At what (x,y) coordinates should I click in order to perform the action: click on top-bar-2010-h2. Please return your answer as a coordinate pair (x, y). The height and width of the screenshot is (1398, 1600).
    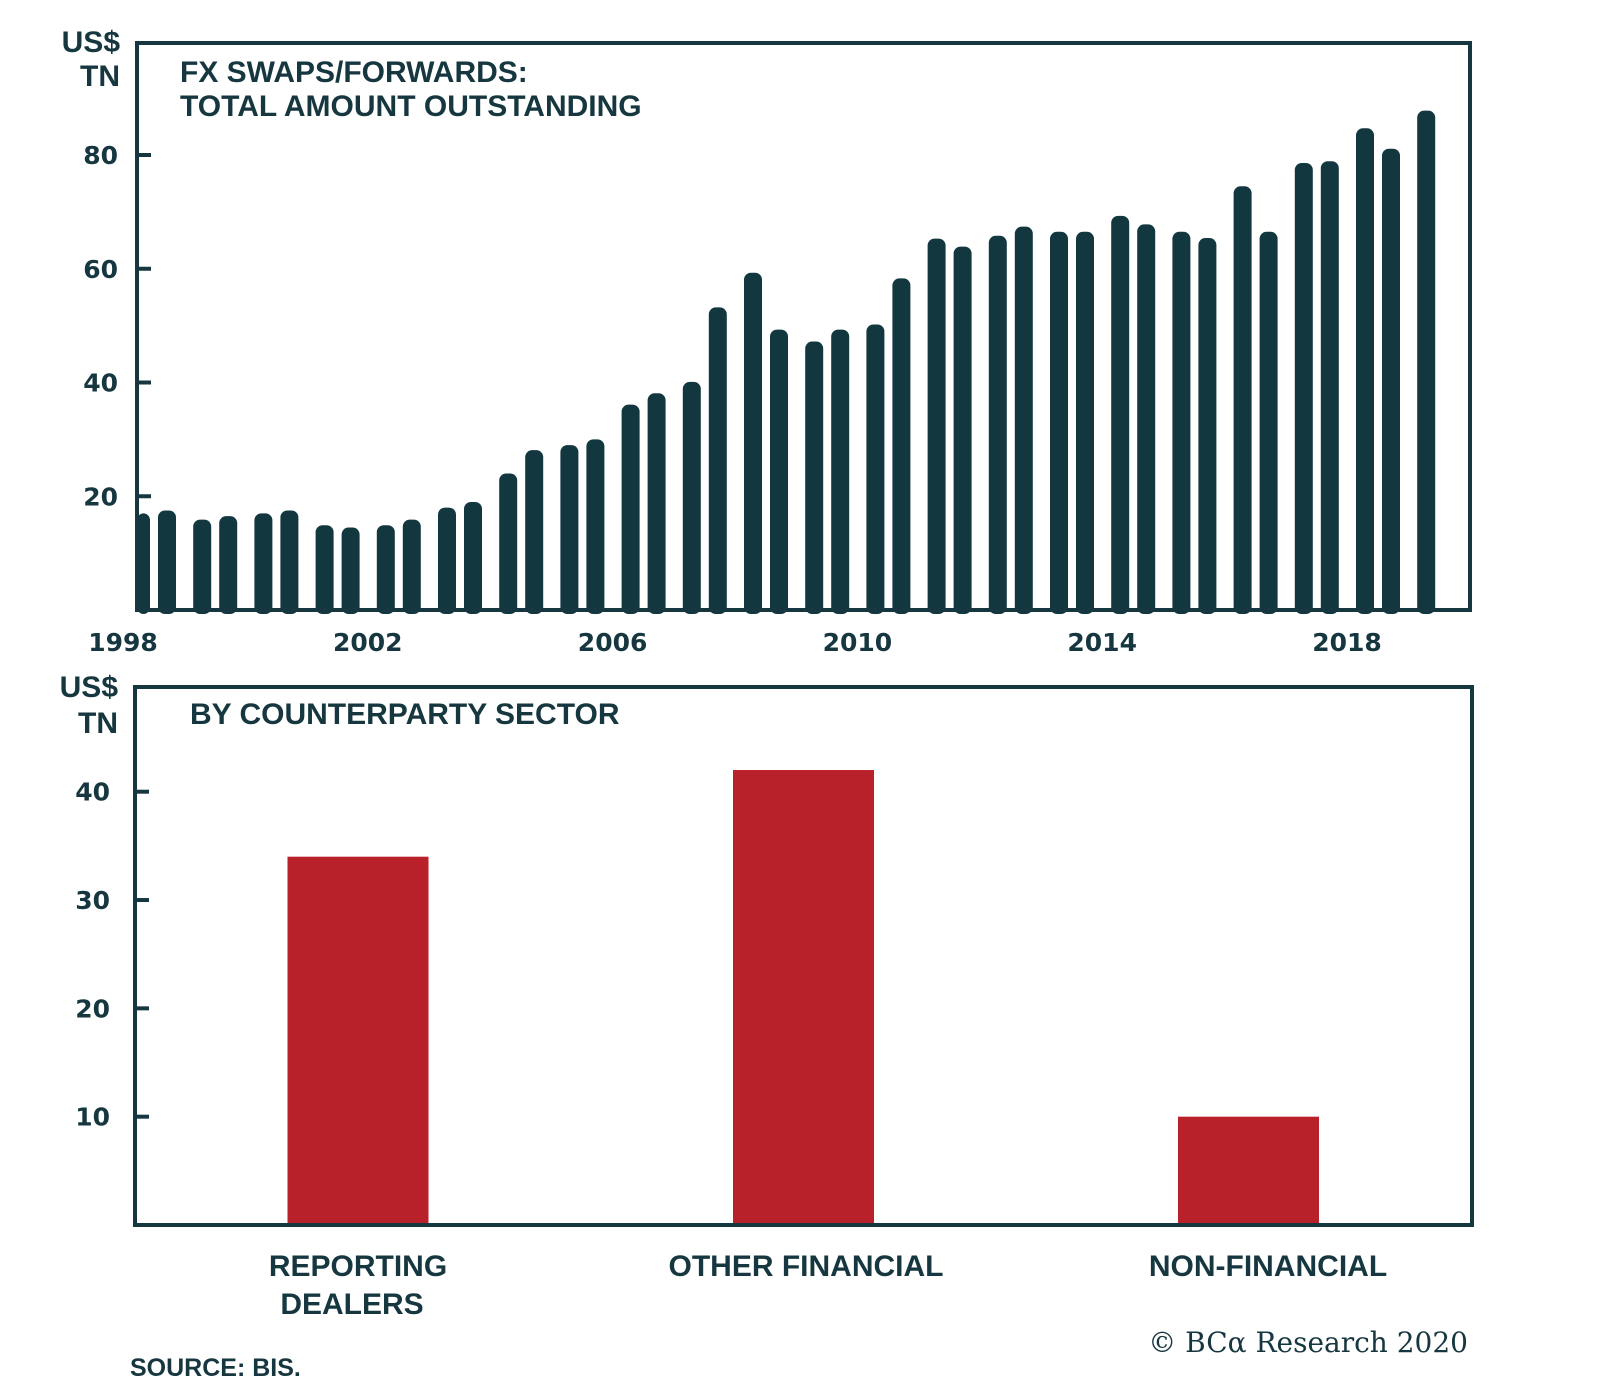
    Looking at the image, I should click on (901, 446).